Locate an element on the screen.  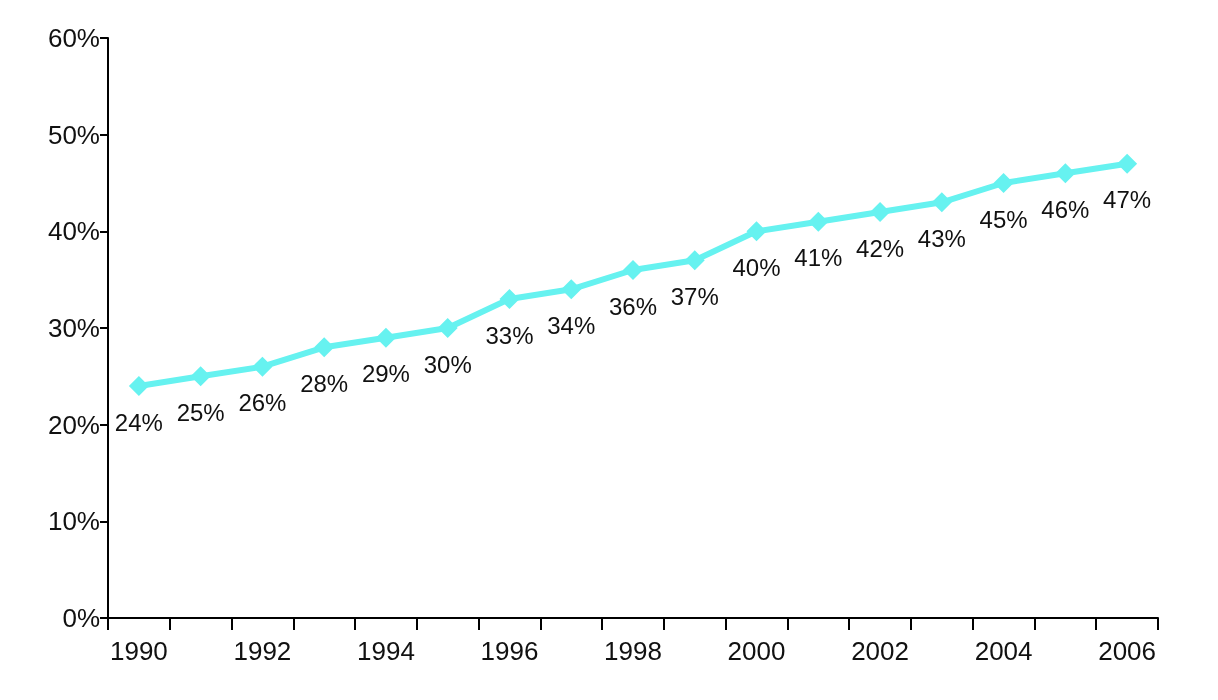
data-label: 26% is located at coordinates (262, 403).